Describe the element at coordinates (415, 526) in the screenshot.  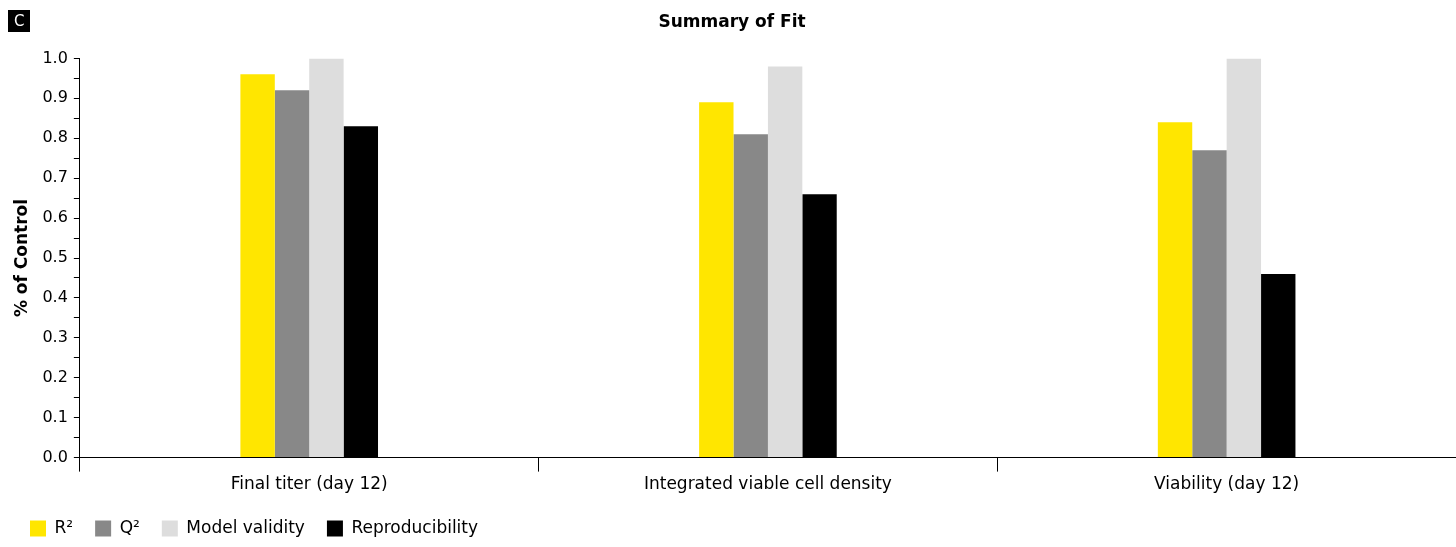
I see `legend-label: Reproducibility` at that location.